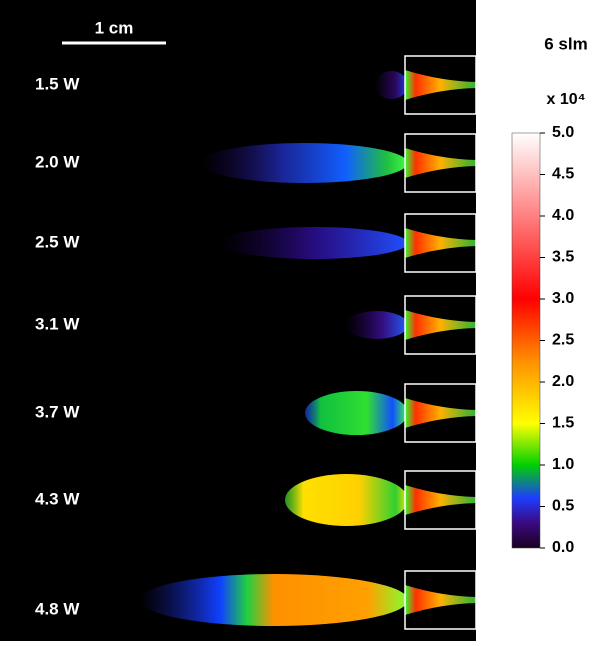 The height and width of the screenshot is (646, 610). Describe the element at coordinates (563, 132) in the screenshot. I see `colorbar-tick-label: 5.0` at that location.